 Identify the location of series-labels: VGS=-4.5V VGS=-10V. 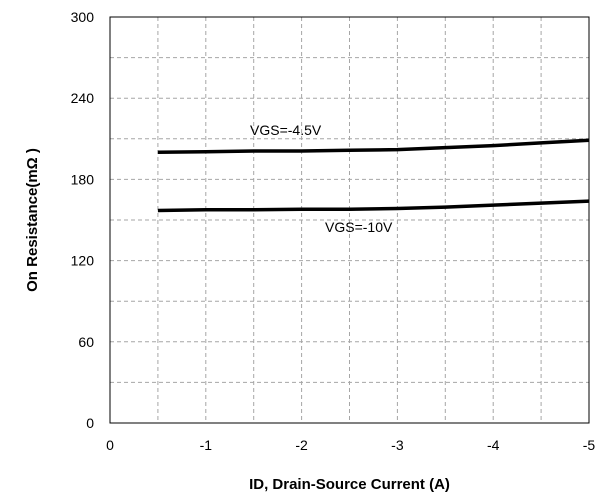
(321, 178).